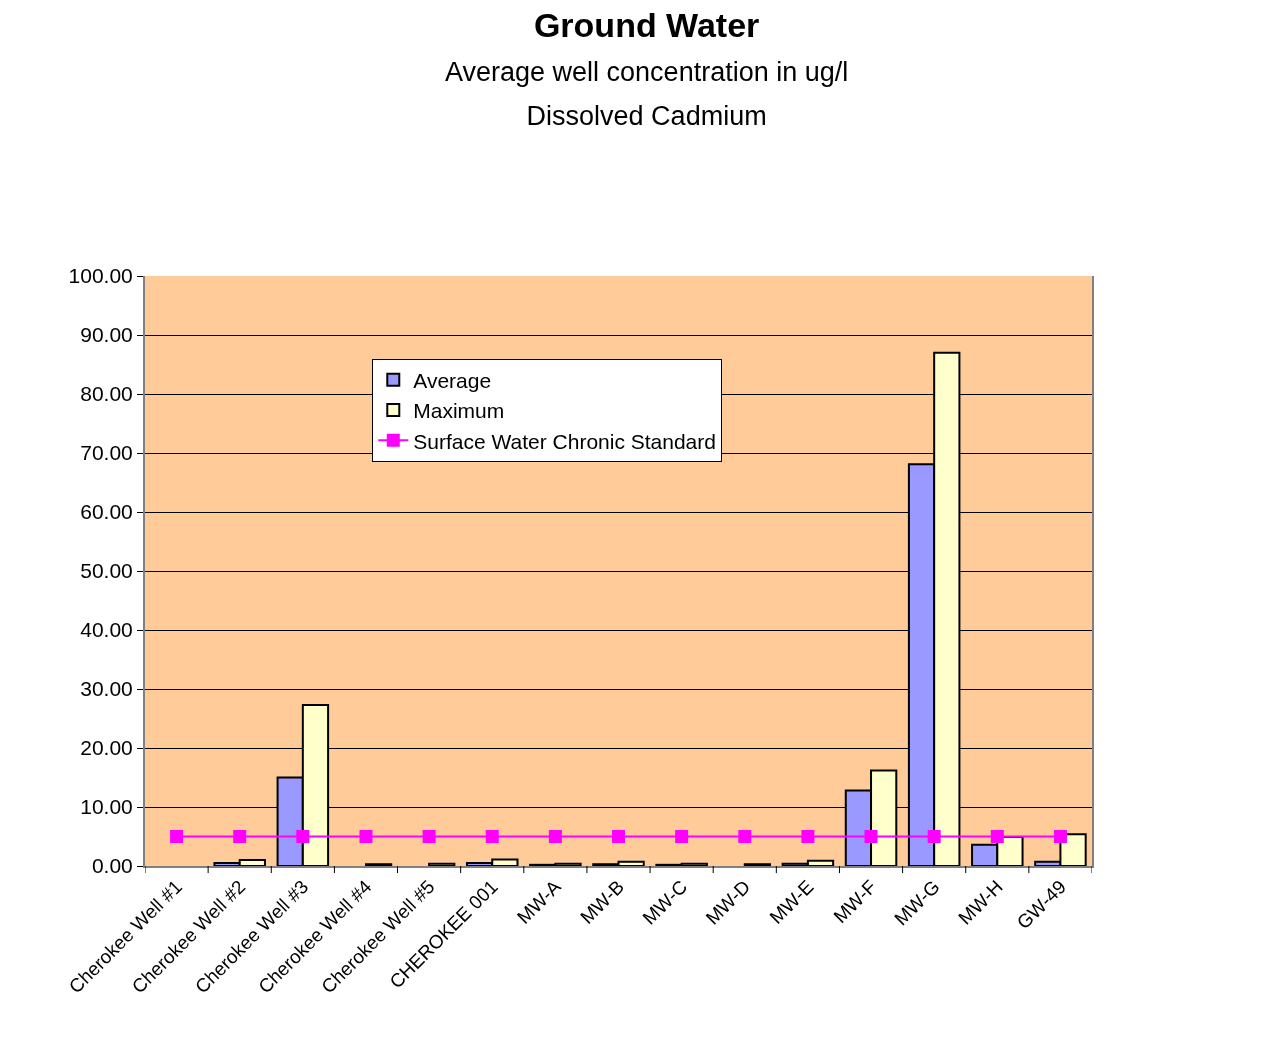 The height and width of the screenshot is (1044, 1283). What do you see at coordinates (452, 380) in the screenshot?
I see `legend-label: Average` at bounding box center [452, 380].